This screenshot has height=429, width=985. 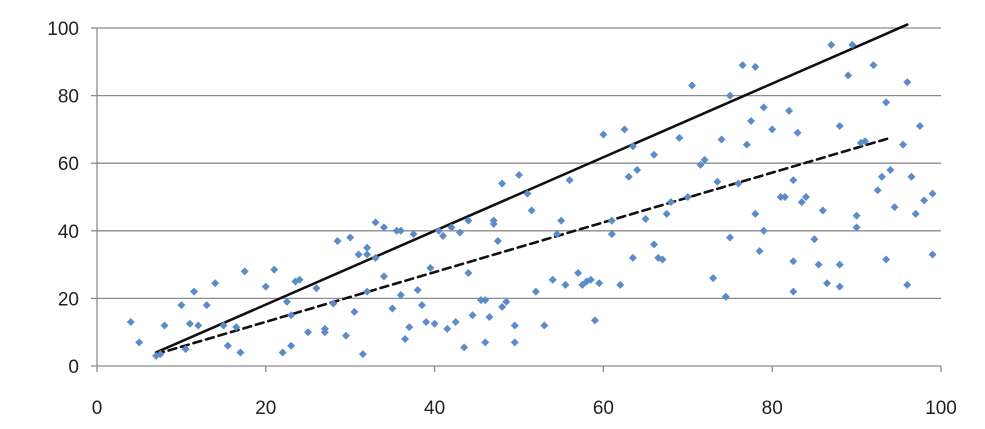 What do you see at coordinates (73, 367) in the screenshot?
I see `y-tick-label-0: 0` at bounding box center [73, 367].